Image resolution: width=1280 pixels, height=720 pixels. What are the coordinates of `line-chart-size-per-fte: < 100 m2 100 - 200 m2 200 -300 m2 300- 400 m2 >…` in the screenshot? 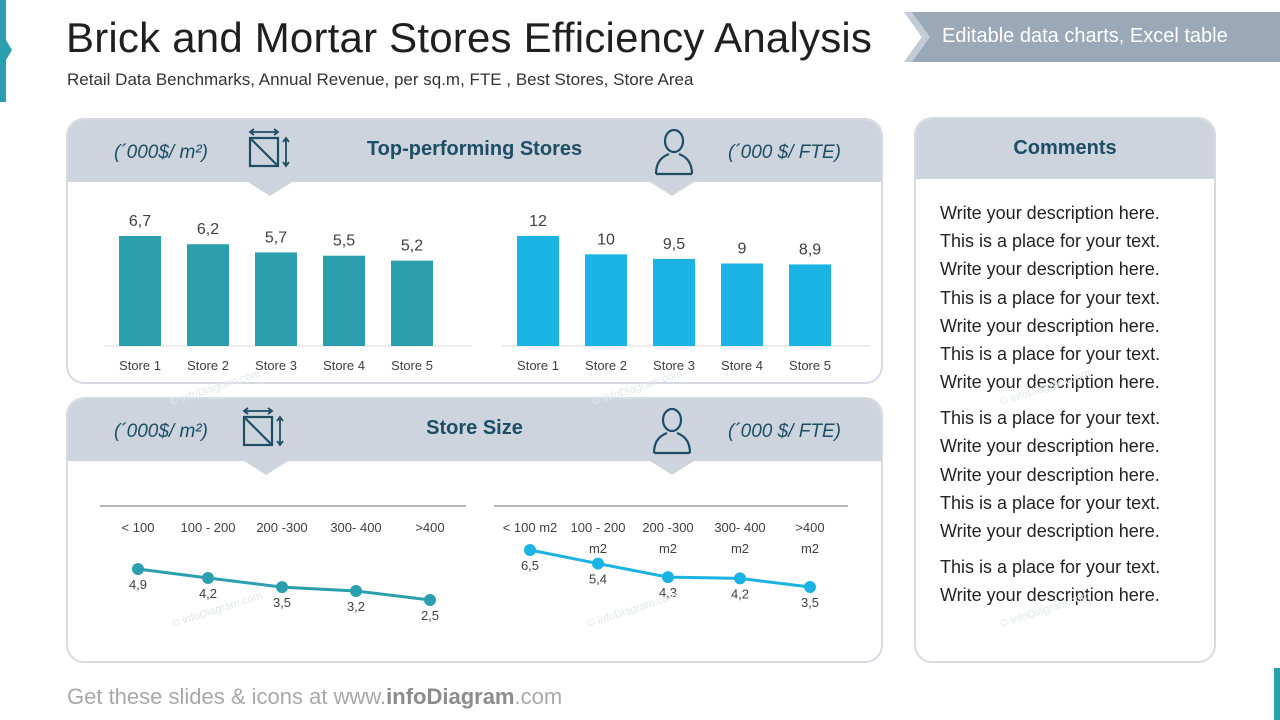 It's located at (671, 557).